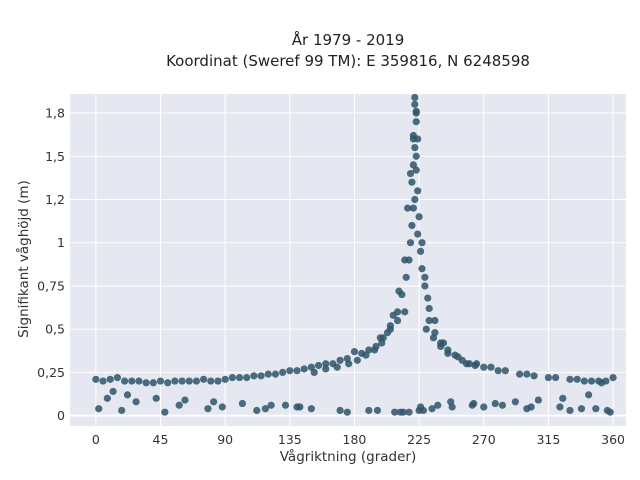  What do you see at coordinates (348, 456) in the screenshot?
I see `x-axis-title: Vågriktning (grader)` at bounding box center [348, 456].